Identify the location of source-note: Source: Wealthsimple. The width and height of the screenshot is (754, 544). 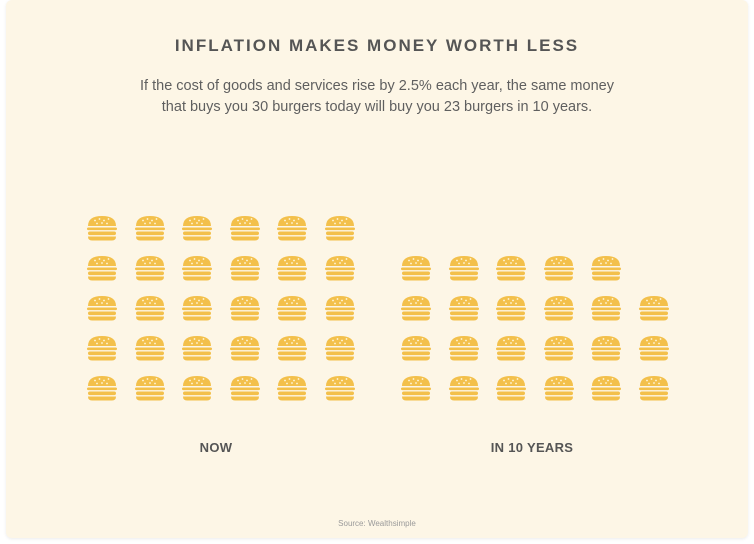
(377, 523).